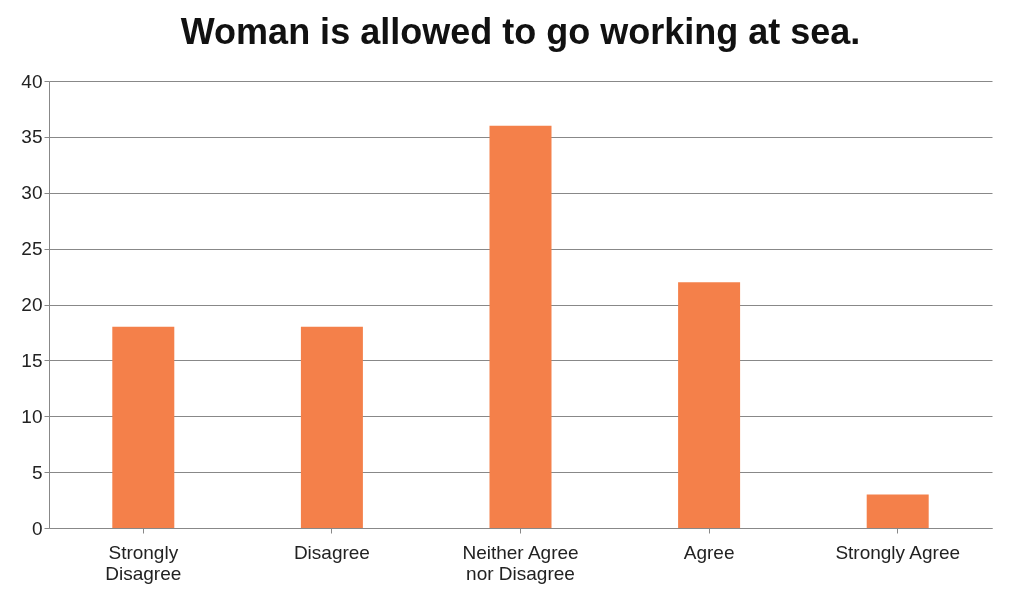 The width and height of the screenshot is (1012, 593). What do you see at coordinates (143, 562) in the screenshot?
I see `x-tick-label: Strongly Disagree` at bounding box center [143, 562].